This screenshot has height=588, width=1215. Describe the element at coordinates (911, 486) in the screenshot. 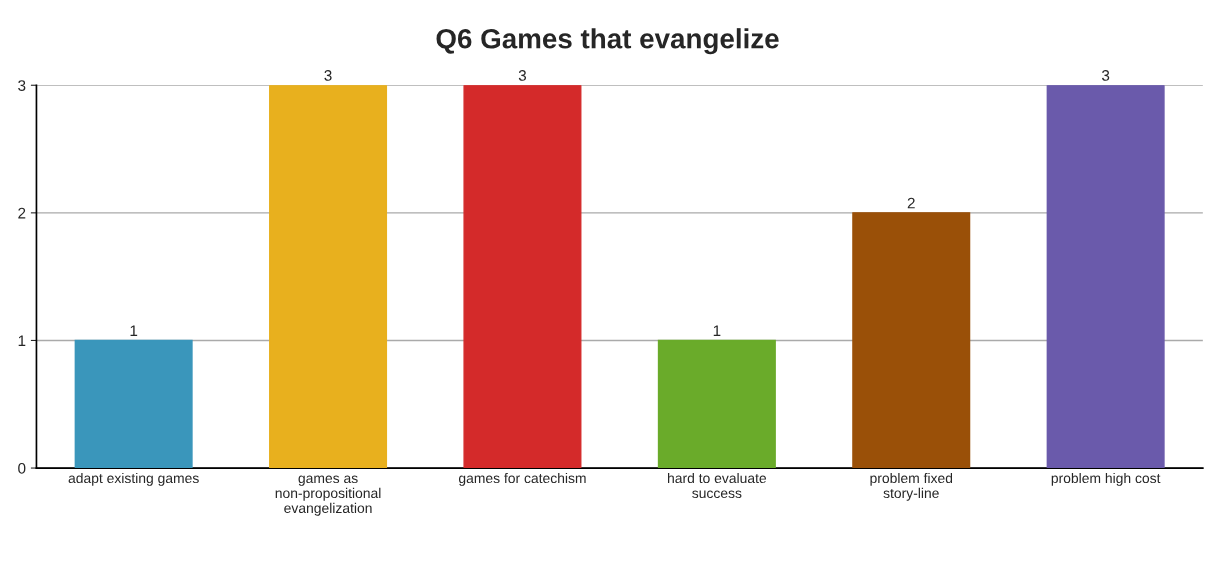

I see `x-tick-label: problem fixed story-line` at that location.